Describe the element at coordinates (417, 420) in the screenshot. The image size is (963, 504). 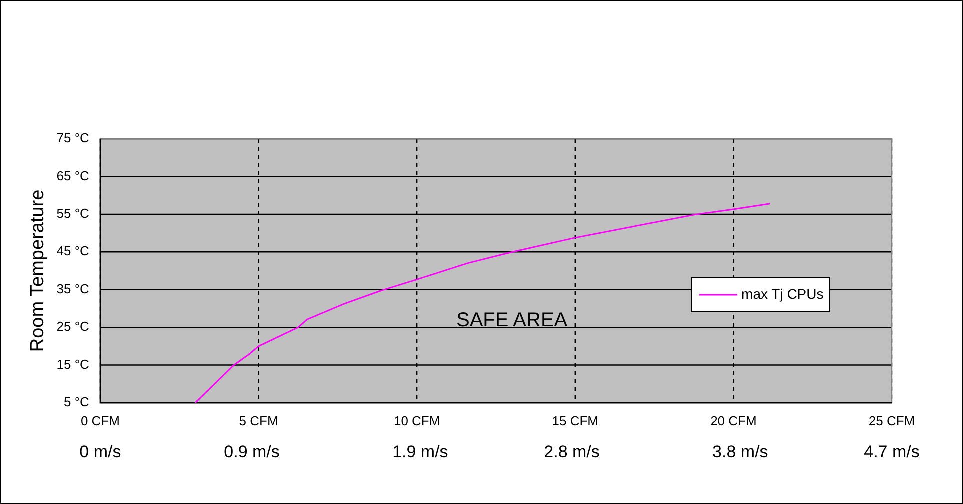
I see `x-tick-label: 10 CFM` at that location.